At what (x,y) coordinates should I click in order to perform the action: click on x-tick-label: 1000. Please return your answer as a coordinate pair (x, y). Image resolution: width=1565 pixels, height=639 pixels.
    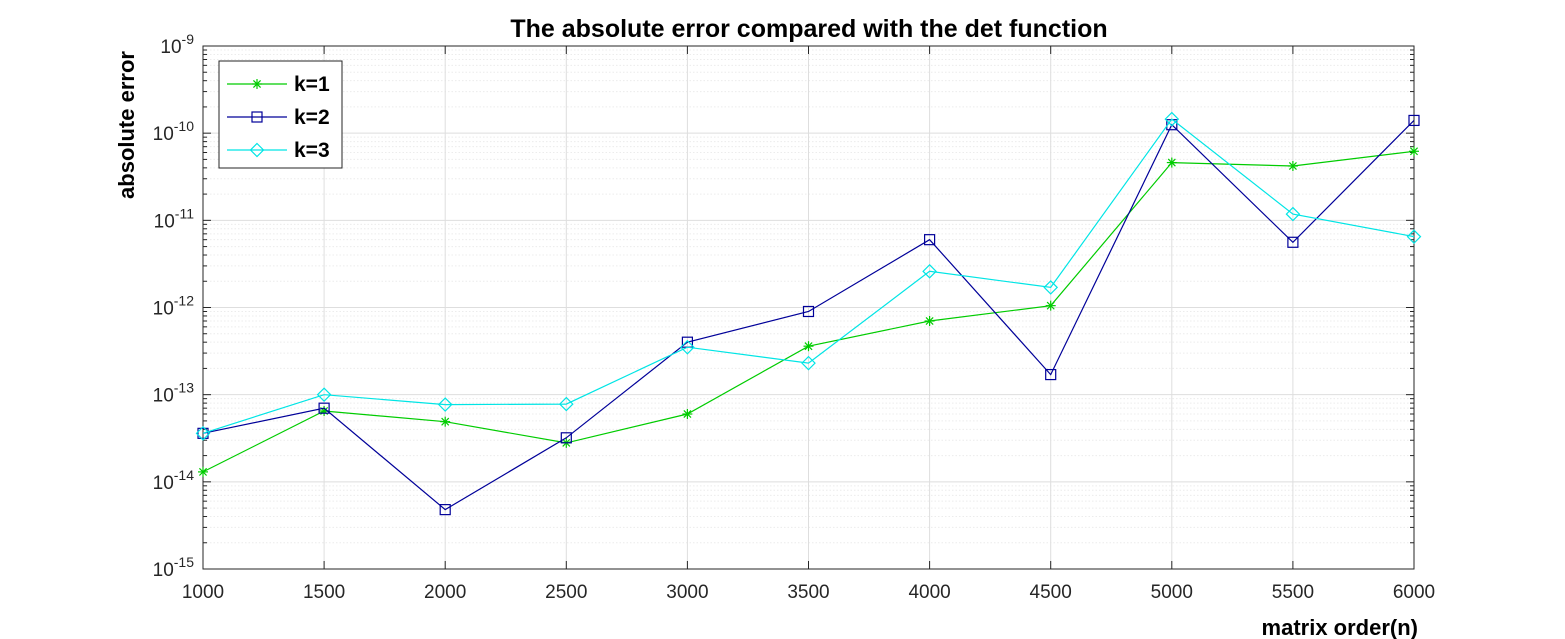
    Looking at the image, I should click on (203, 592).